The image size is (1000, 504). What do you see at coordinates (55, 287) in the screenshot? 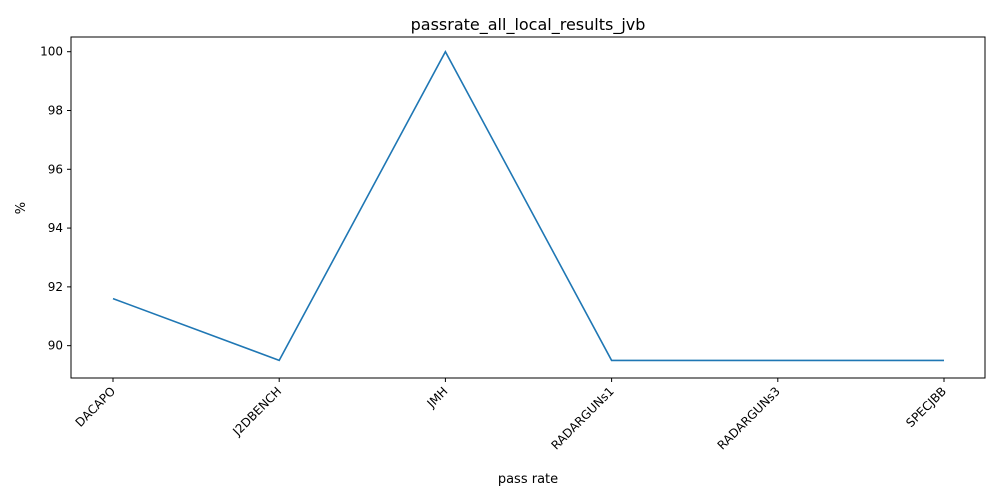
I see `y-tick-label-92: 92` at bounding box center [55, 287].